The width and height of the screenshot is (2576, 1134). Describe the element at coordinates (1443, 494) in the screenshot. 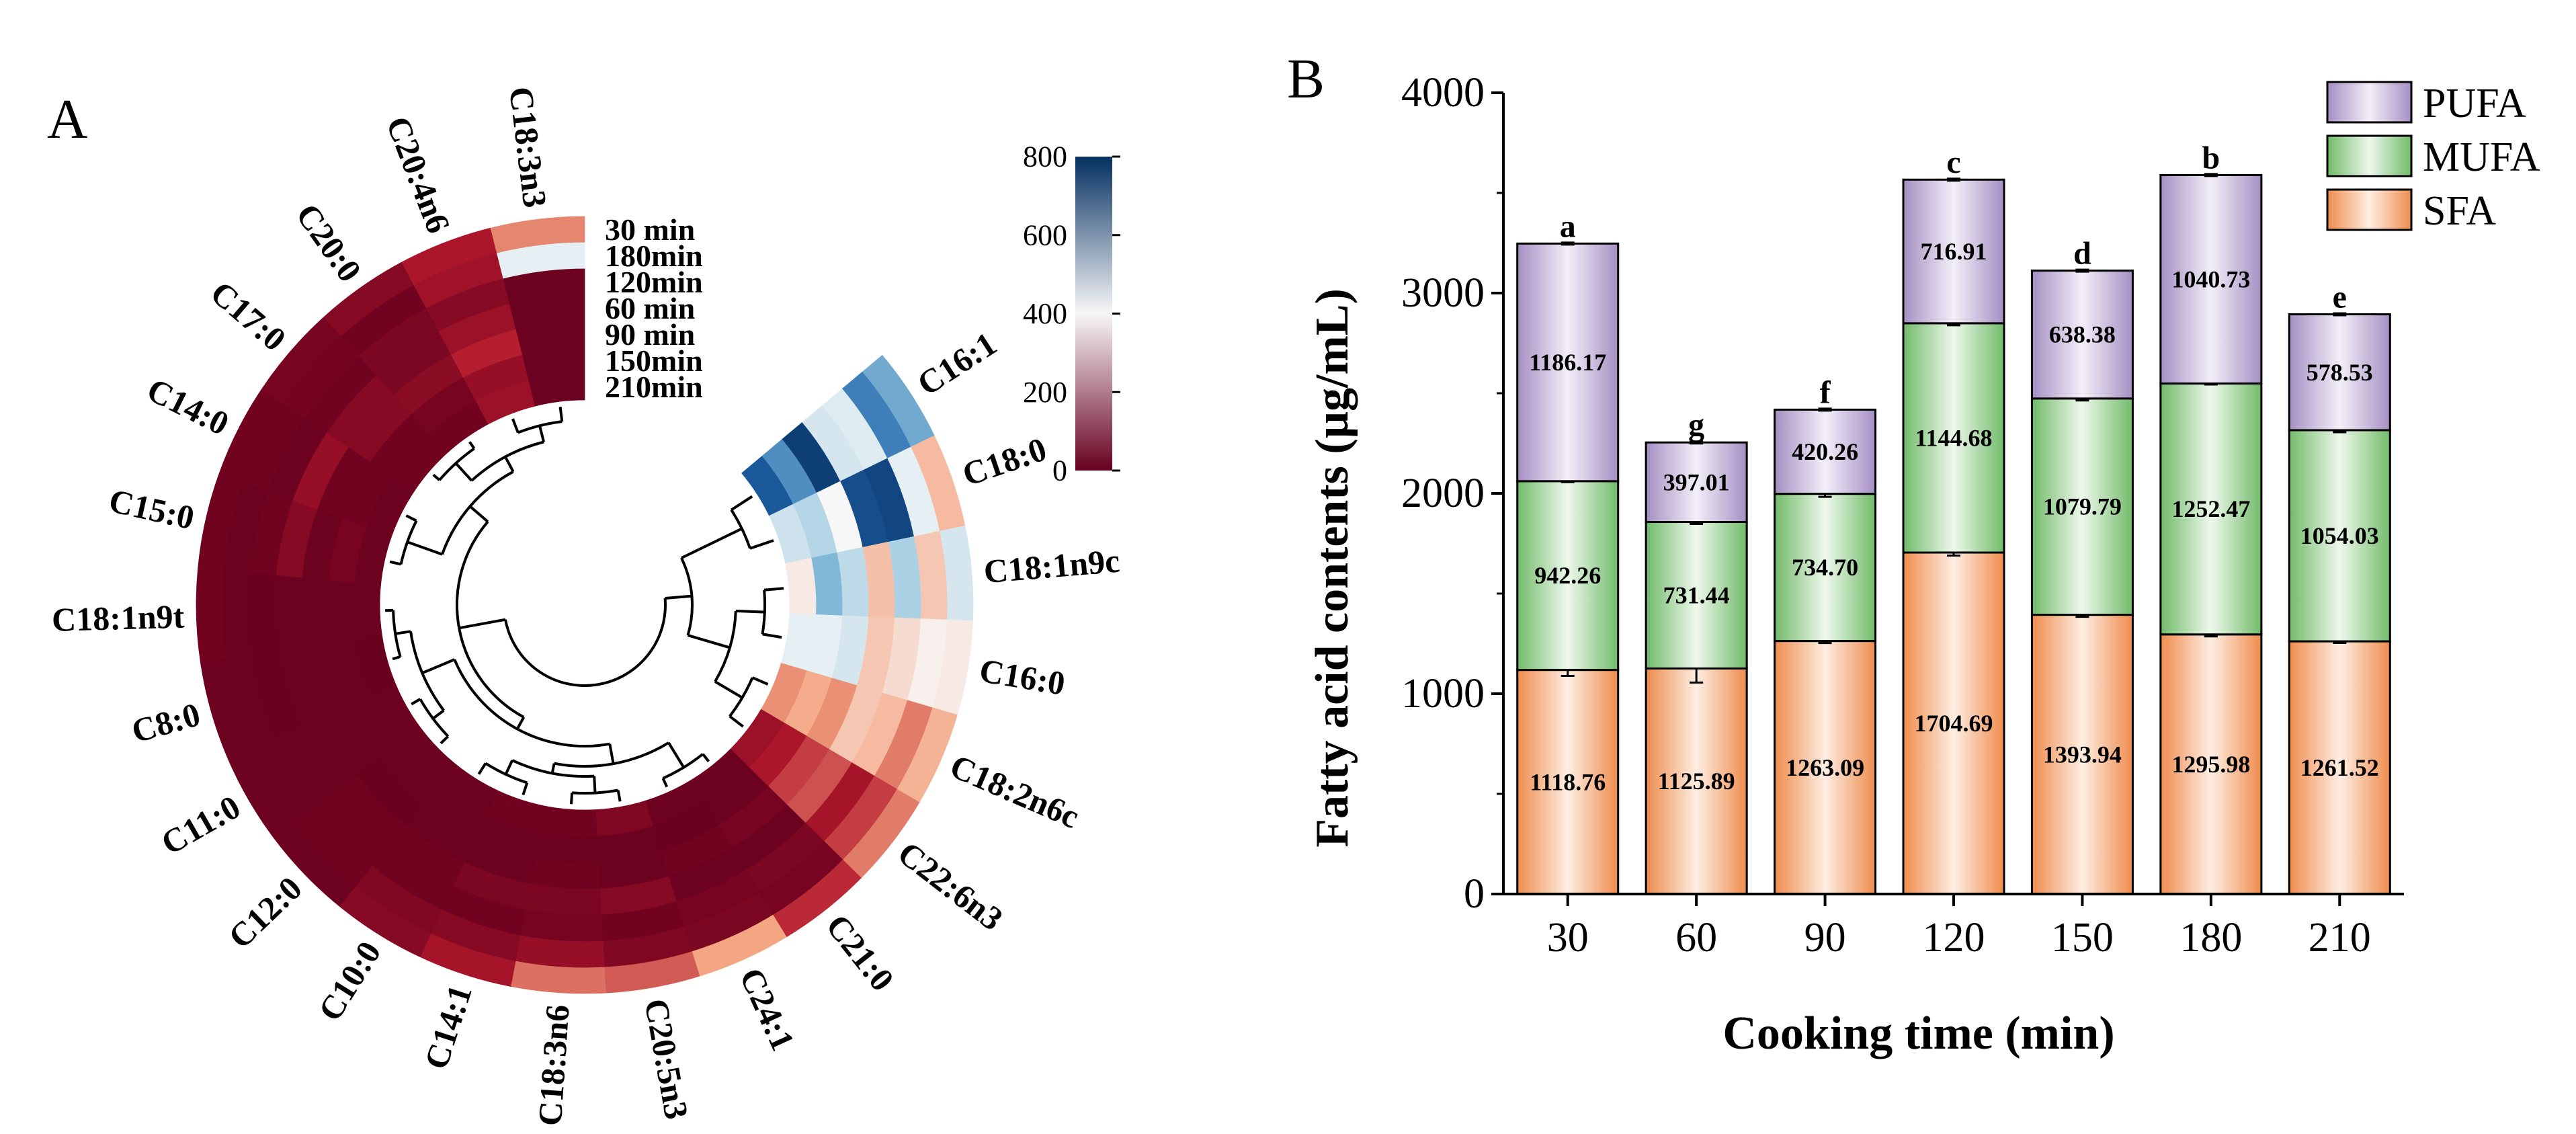

I see `y-tick-label: 2000` at that location.